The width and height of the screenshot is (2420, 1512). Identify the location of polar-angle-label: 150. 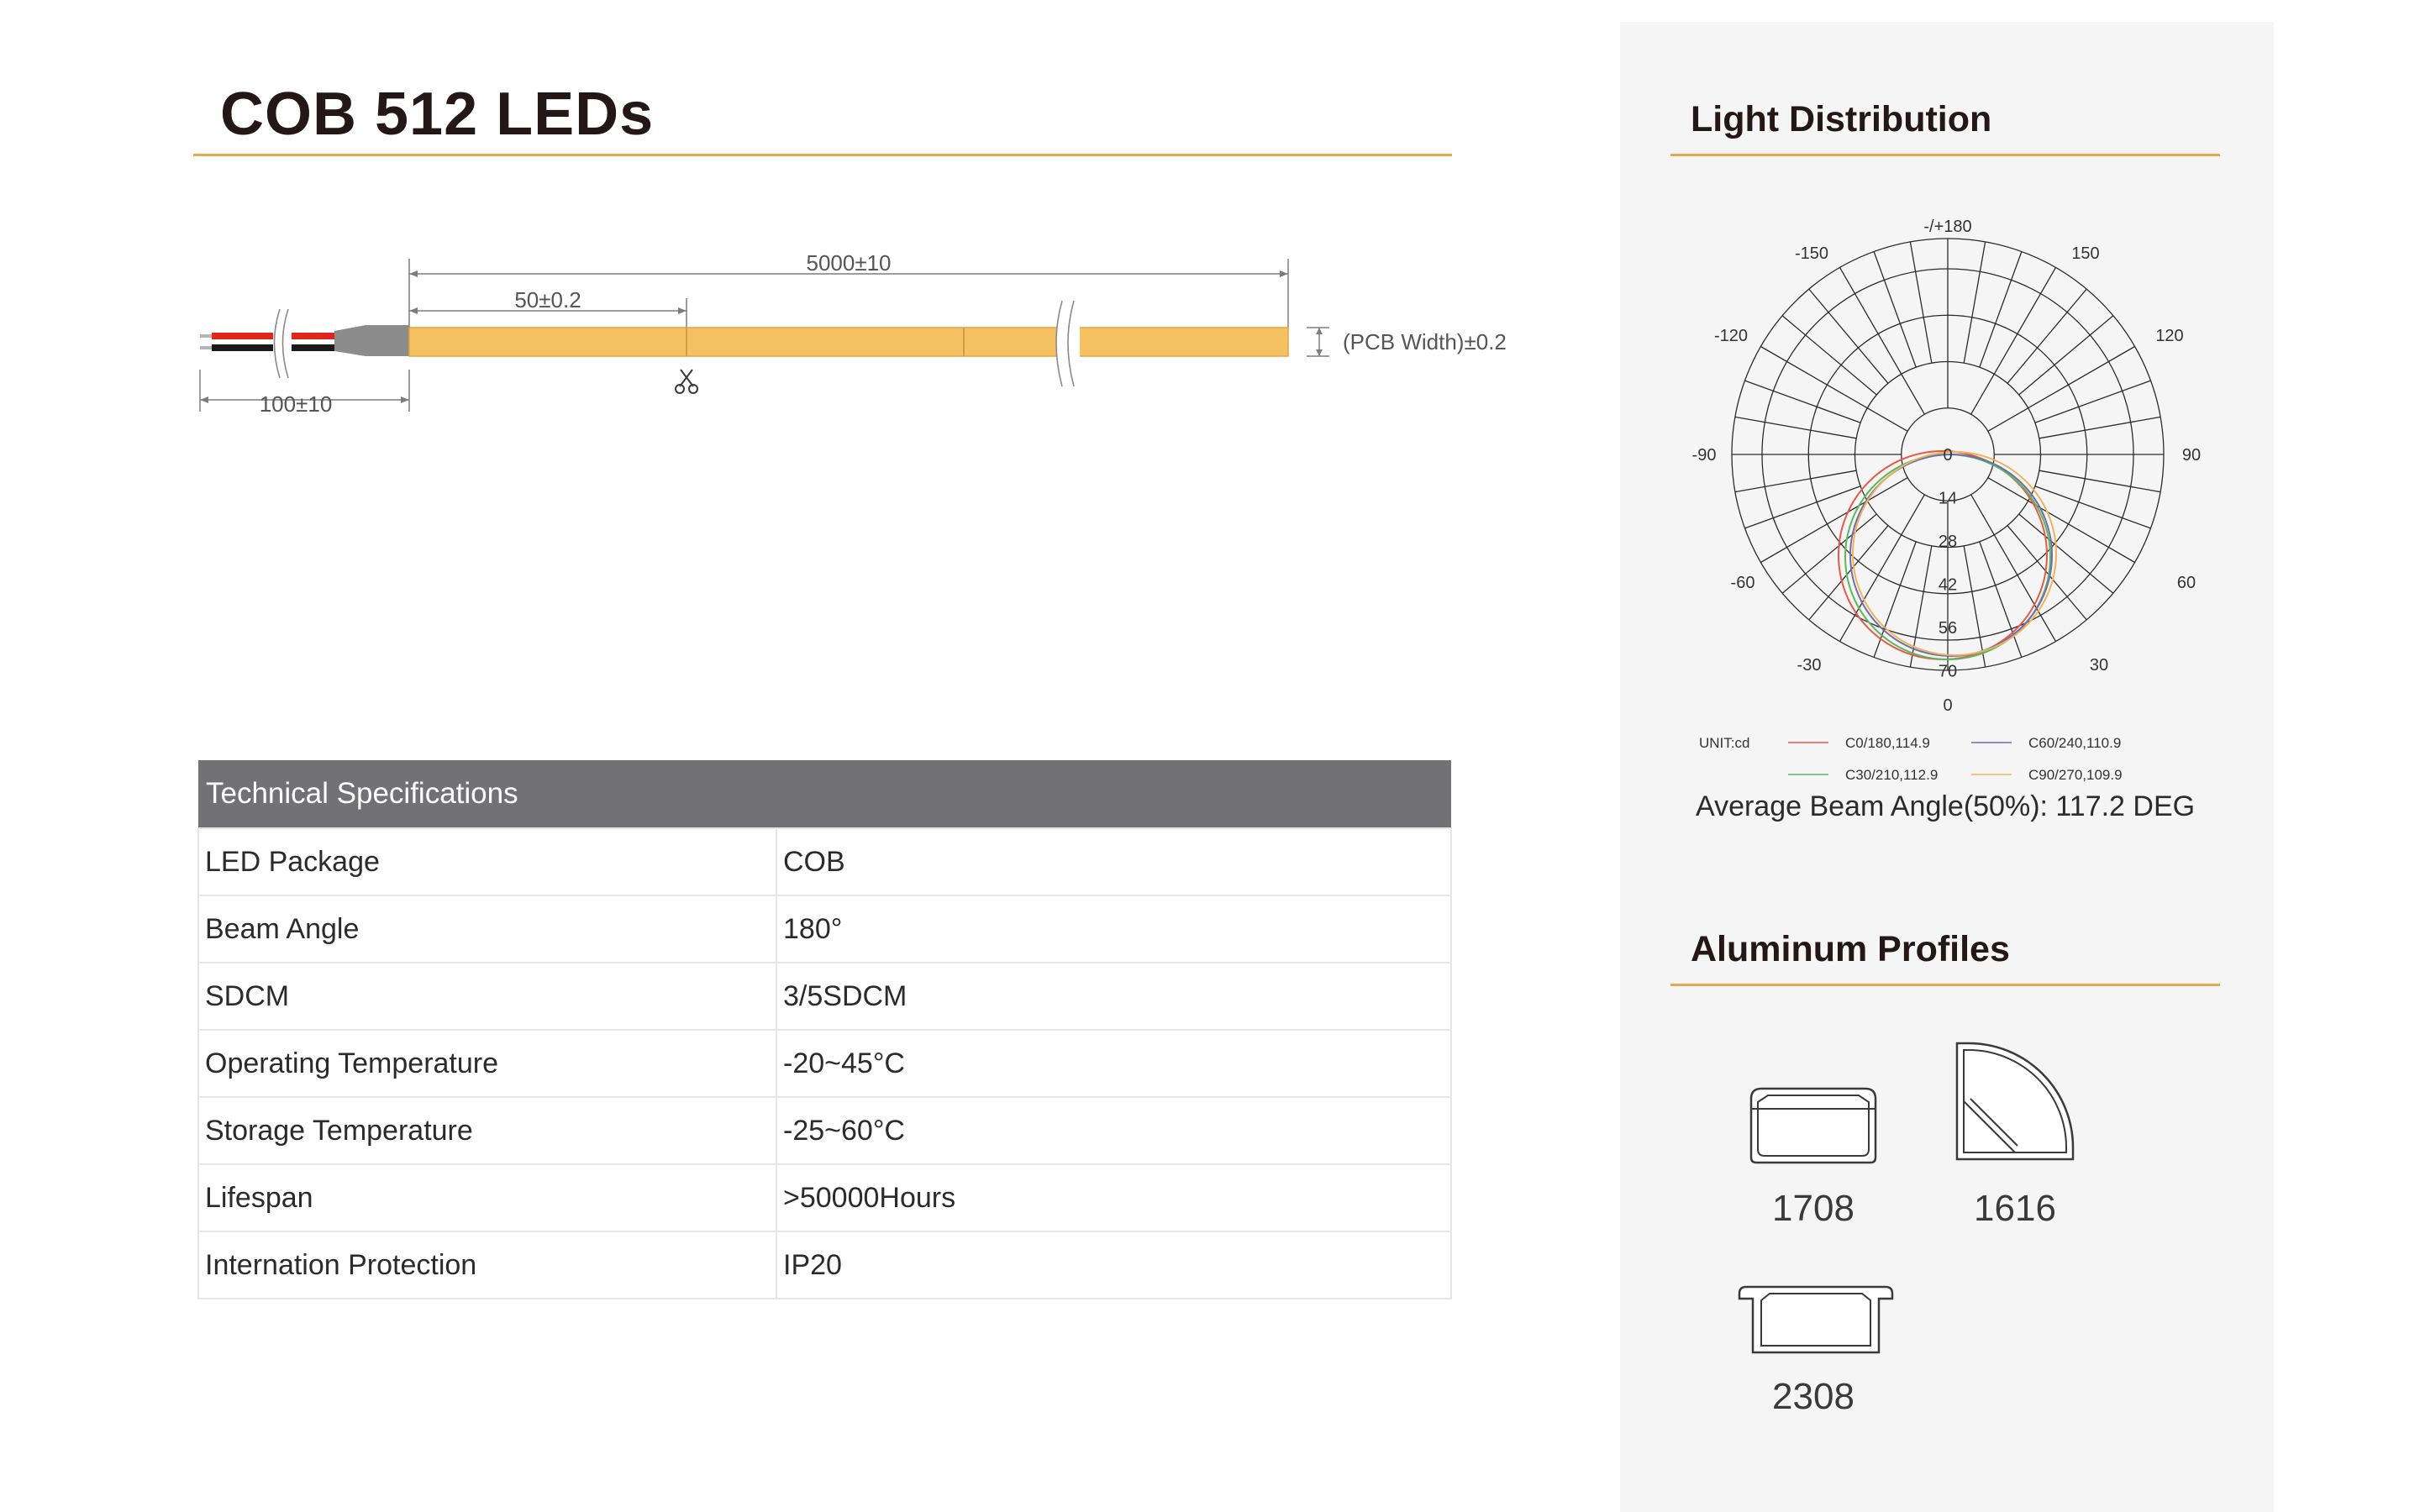
(2085, 253).